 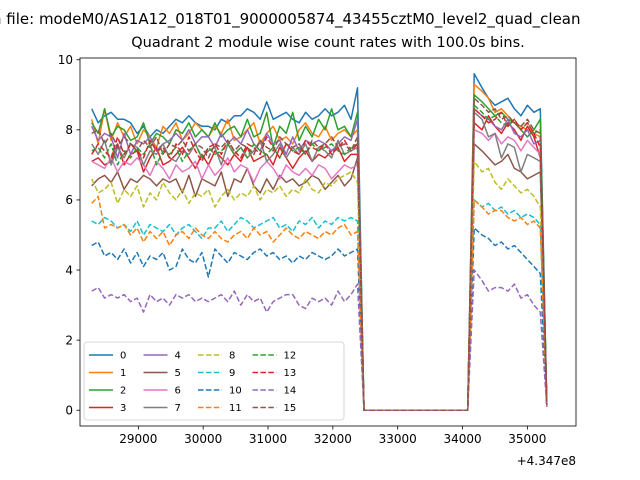 What do you see at coordinates (232, 373) in the screenshot?
I see `legend-label-9: 9` at bounding box center [232, 373].